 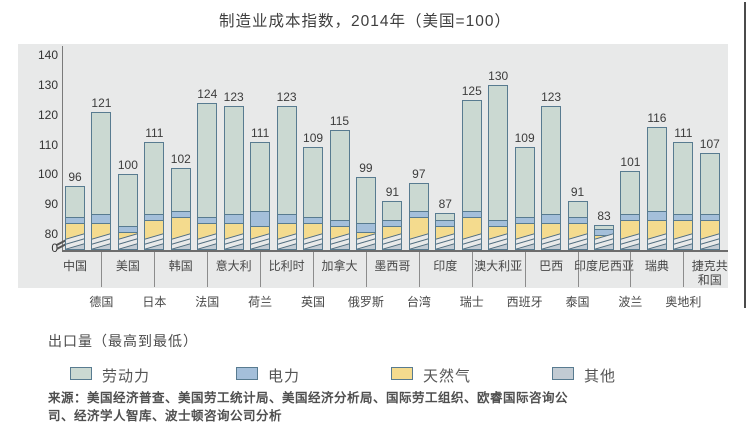 I want to click on country-label-中国: 中国, so click(x=74, y=266).